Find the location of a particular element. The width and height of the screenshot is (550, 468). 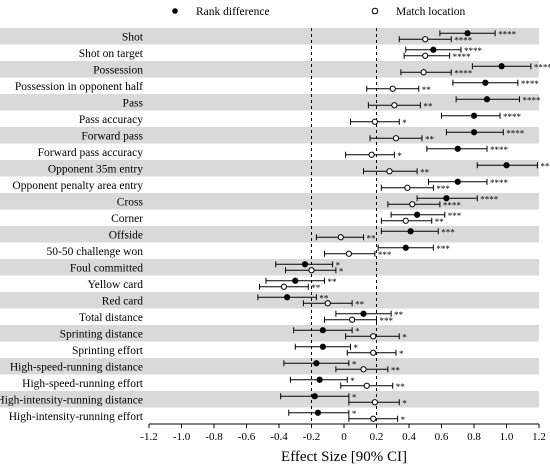

significance-location-offside: ** is located at coordinates (372, 238).